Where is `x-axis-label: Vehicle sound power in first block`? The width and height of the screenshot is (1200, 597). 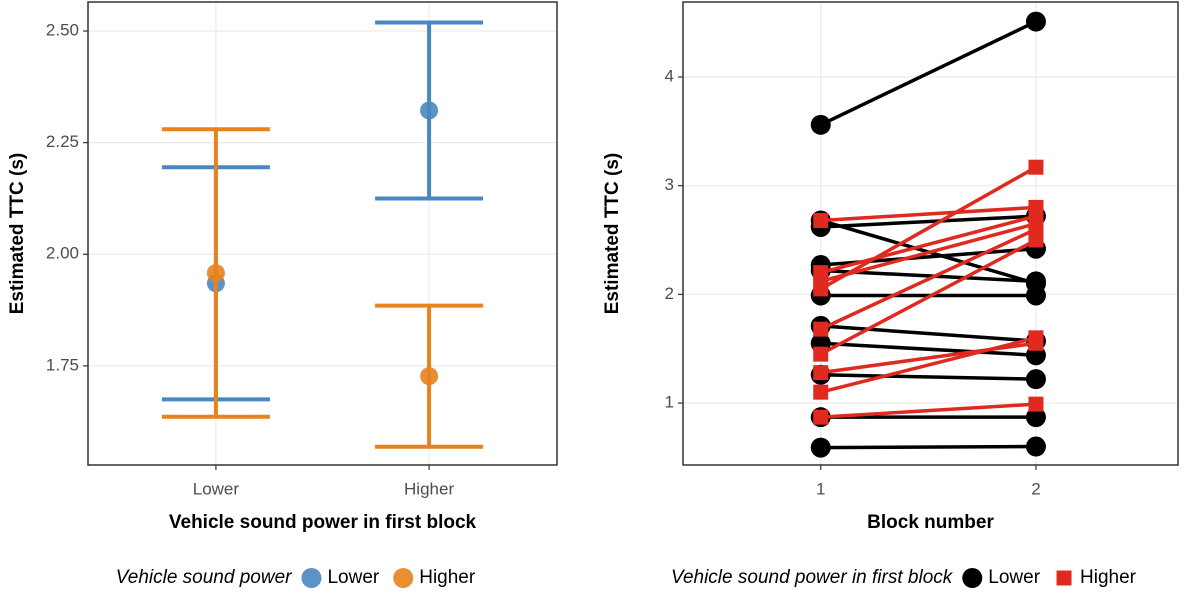 x-axis-label: Vehicle sound power in first block is located at coordinates (323, 522).